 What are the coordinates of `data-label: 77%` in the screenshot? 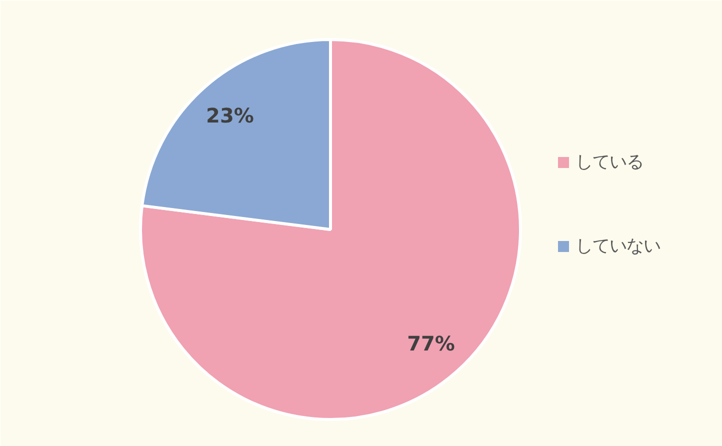 It's located at (431, 344).